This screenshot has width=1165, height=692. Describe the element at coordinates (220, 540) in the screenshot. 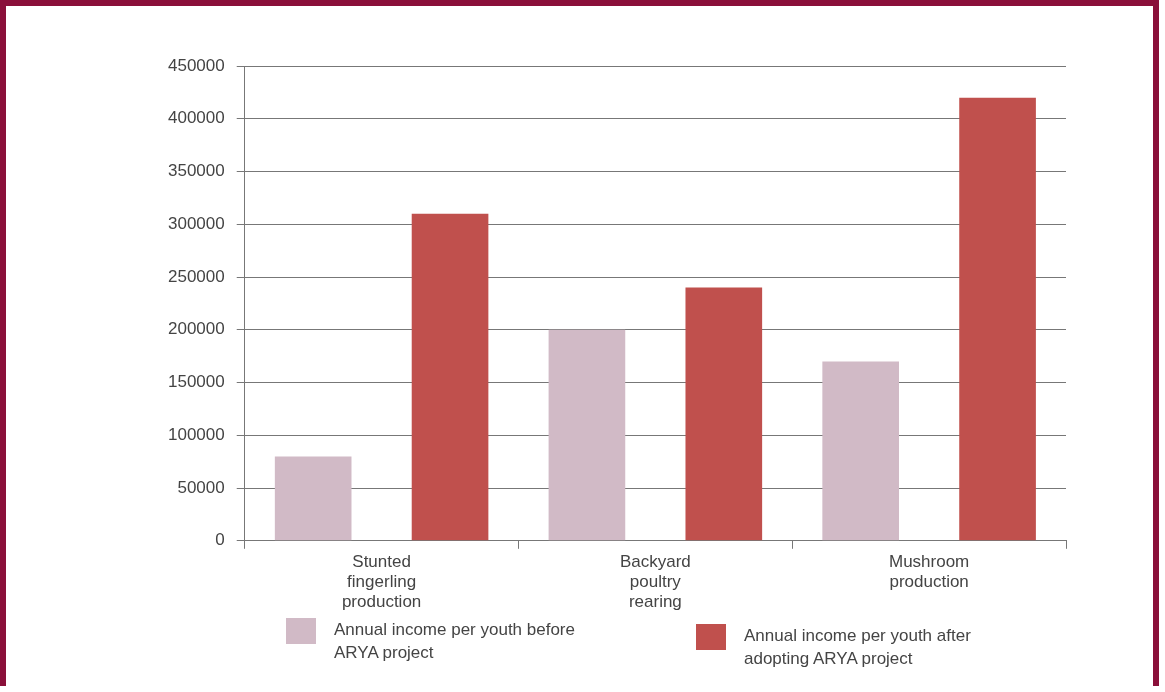

I see `y-tick-label: 0` at that location.